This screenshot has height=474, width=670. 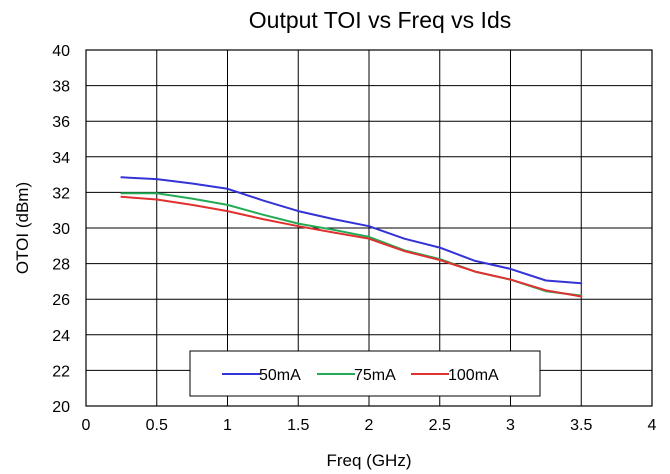 What do you see at coordinates (61, 407) in the screenshot?
I see `y-tick-label: 20` at bounding box center [61, 407].